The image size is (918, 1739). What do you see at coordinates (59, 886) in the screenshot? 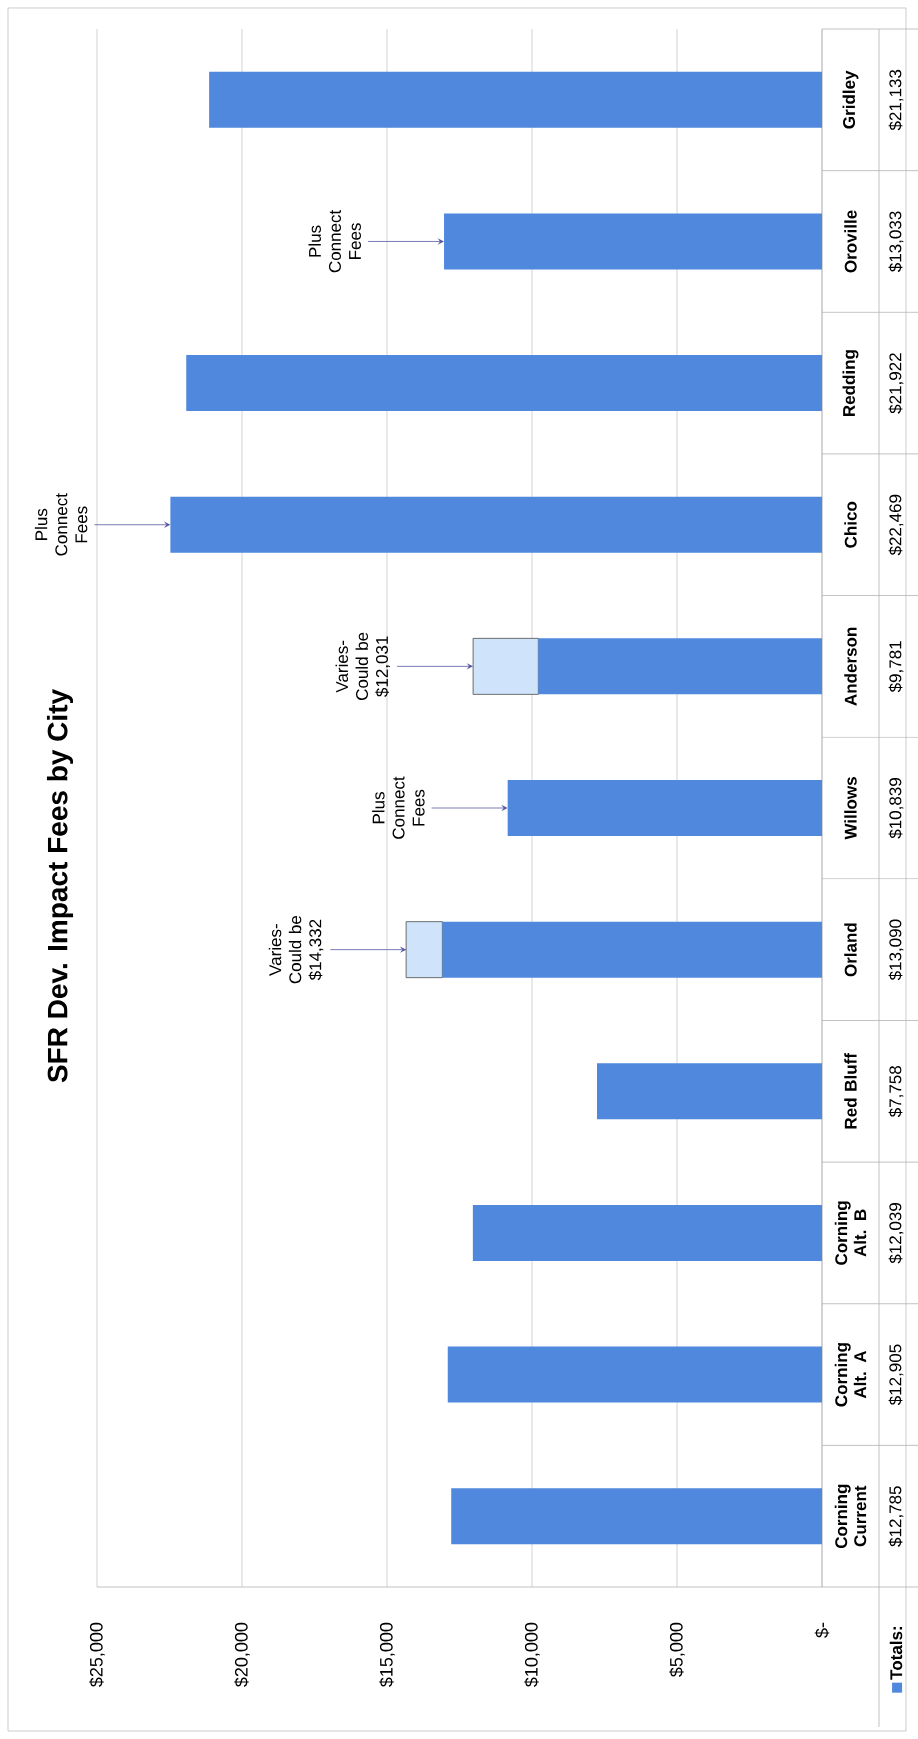
I see `text: SFR Dev. Impact Fees by City` at bounding box center [59, 886].